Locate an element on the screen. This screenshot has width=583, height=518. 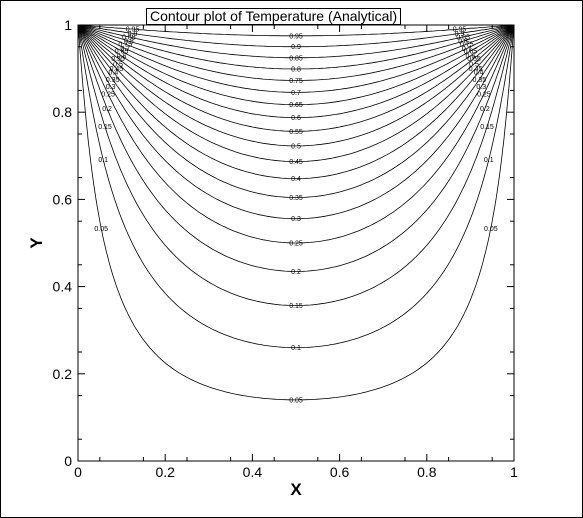
contour-line-0.65 is located at coordinates (296, 65).